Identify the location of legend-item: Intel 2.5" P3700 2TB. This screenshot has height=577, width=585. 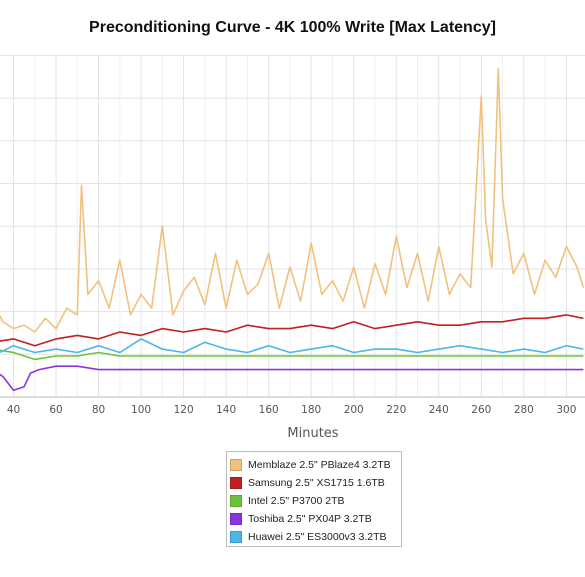
(315, 501).